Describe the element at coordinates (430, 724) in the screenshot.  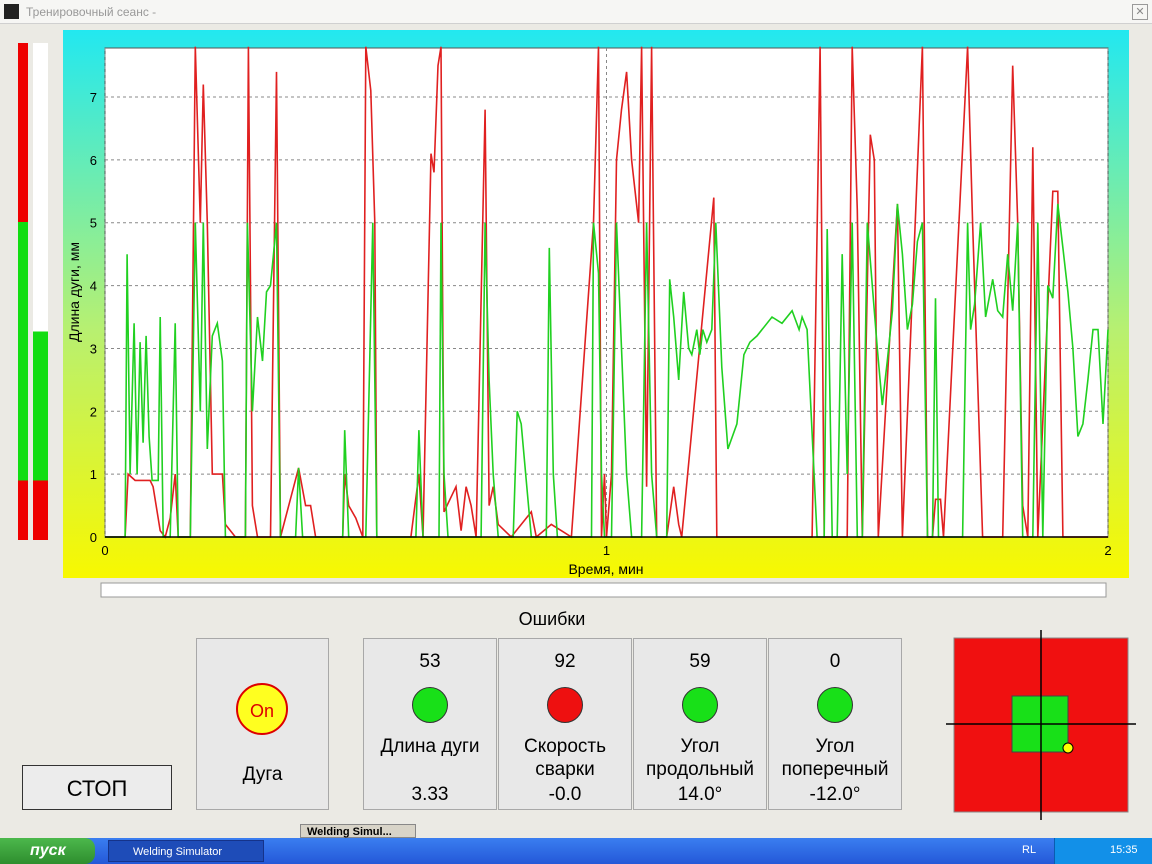
I see `indicator-panel: 53 Длина дуги 3.33` at that location.